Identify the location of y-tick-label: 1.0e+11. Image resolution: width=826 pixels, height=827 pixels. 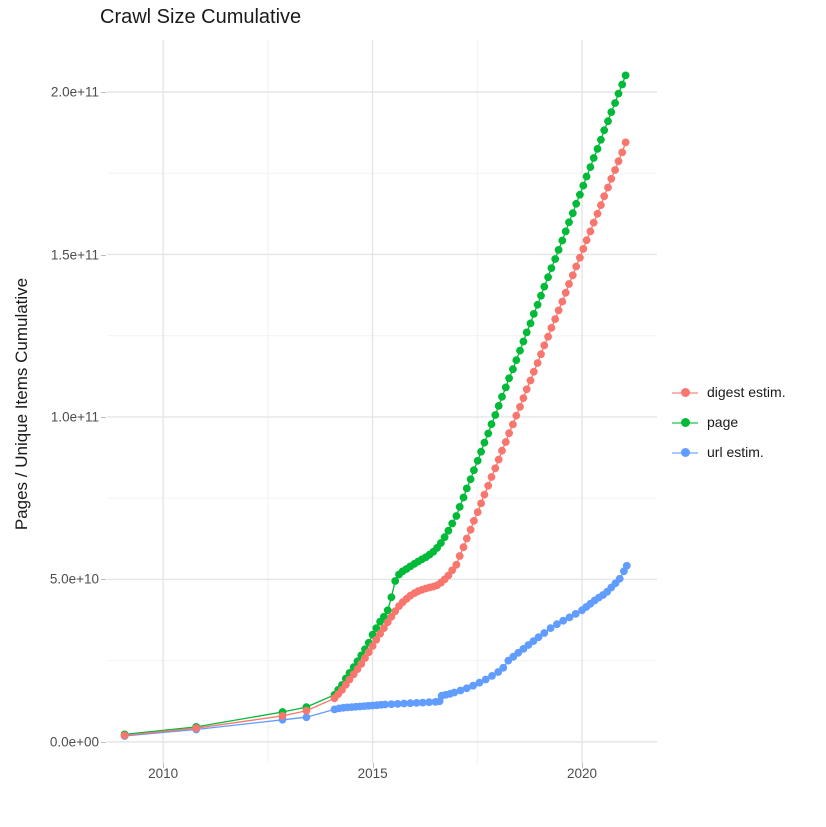
(74, 417).